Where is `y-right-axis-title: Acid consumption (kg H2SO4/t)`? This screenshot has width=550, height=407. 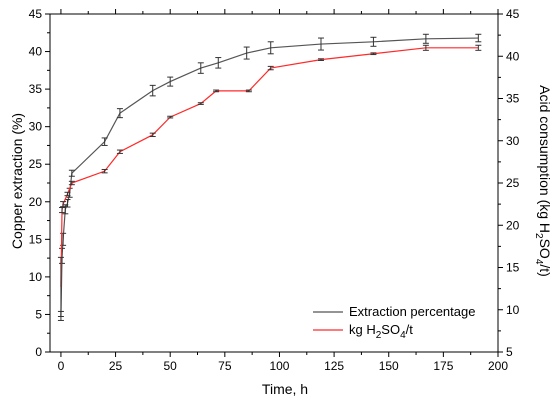
y-right-axis-title: Acid consumption (kg H2SO4/t) is located at coordinates (541, 181).